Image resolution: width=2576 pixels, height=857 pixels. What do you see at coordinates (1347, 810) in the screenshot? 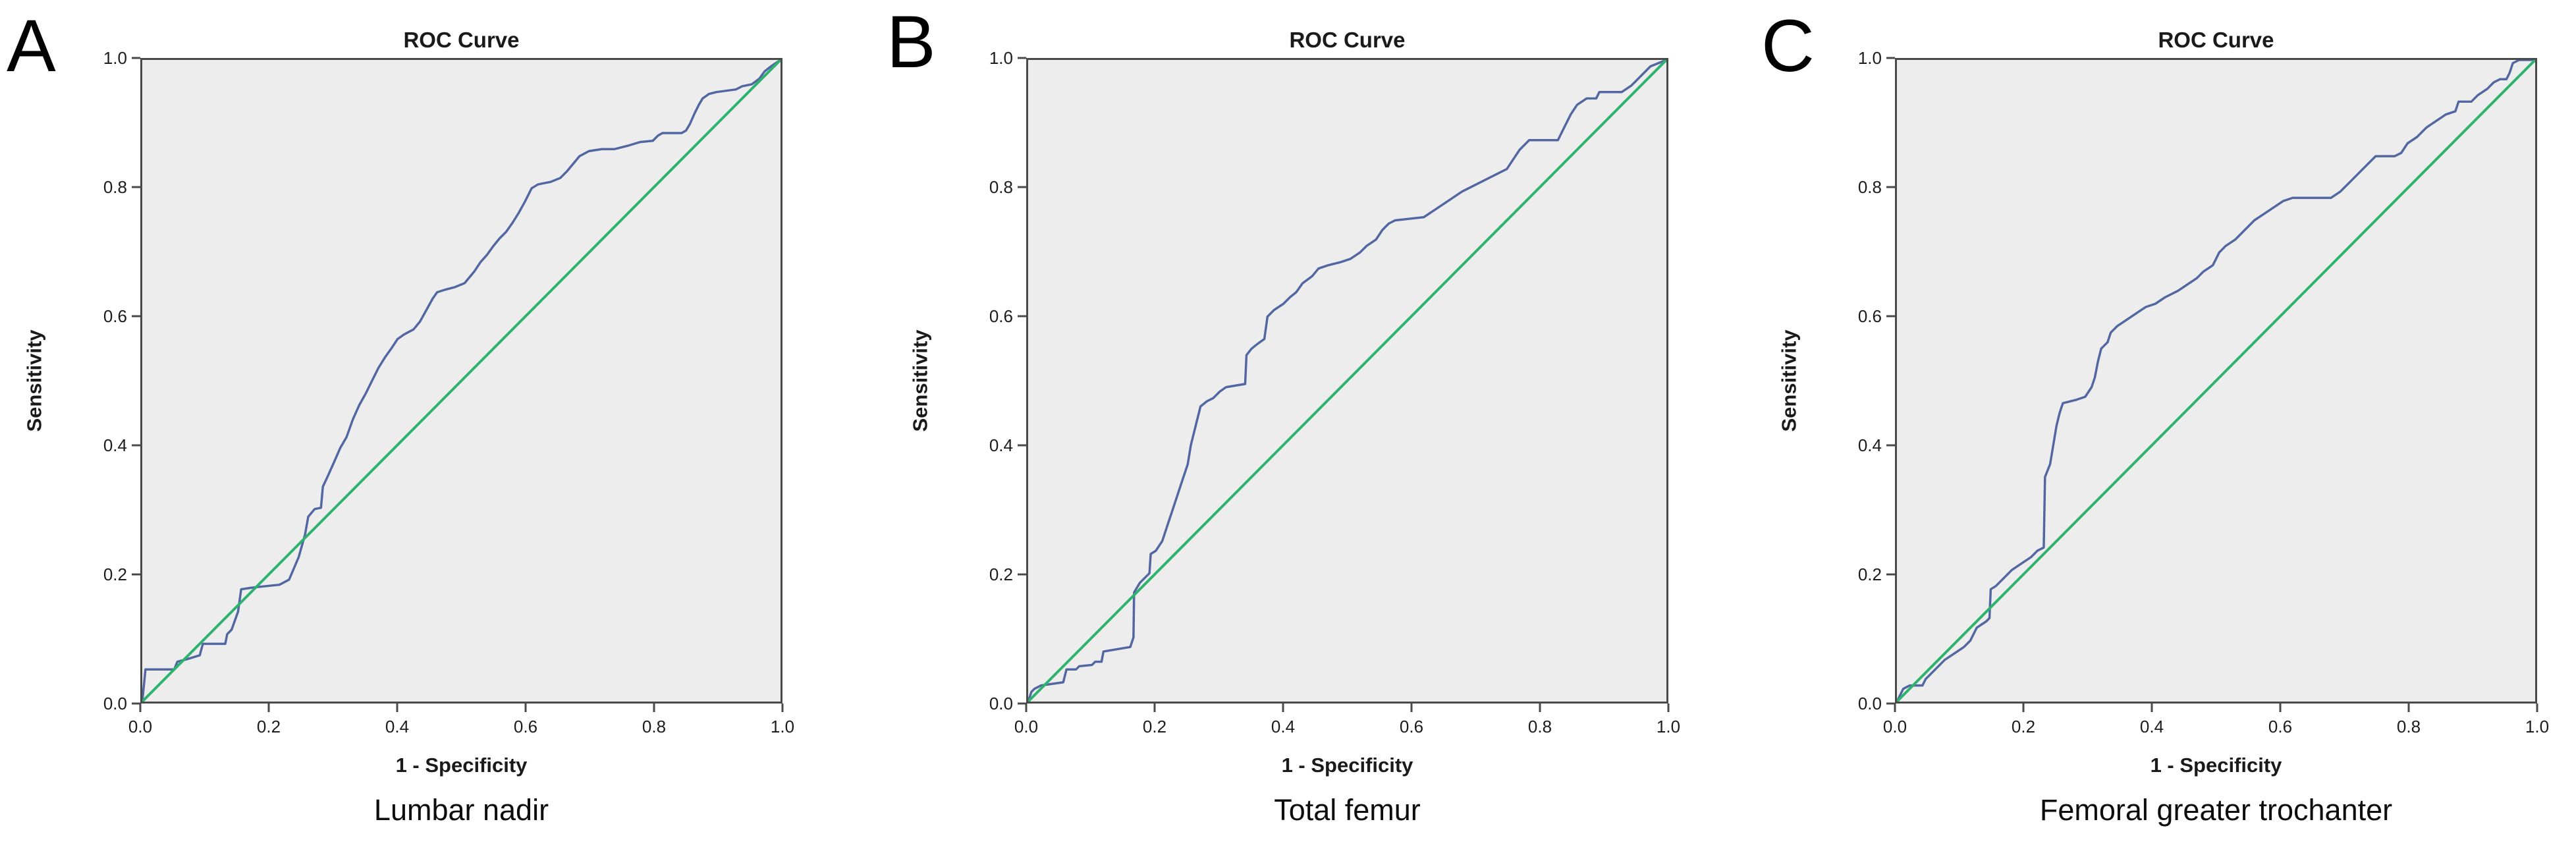
I see `panel-caption: Total femur` at bounding box center [1347, 810].